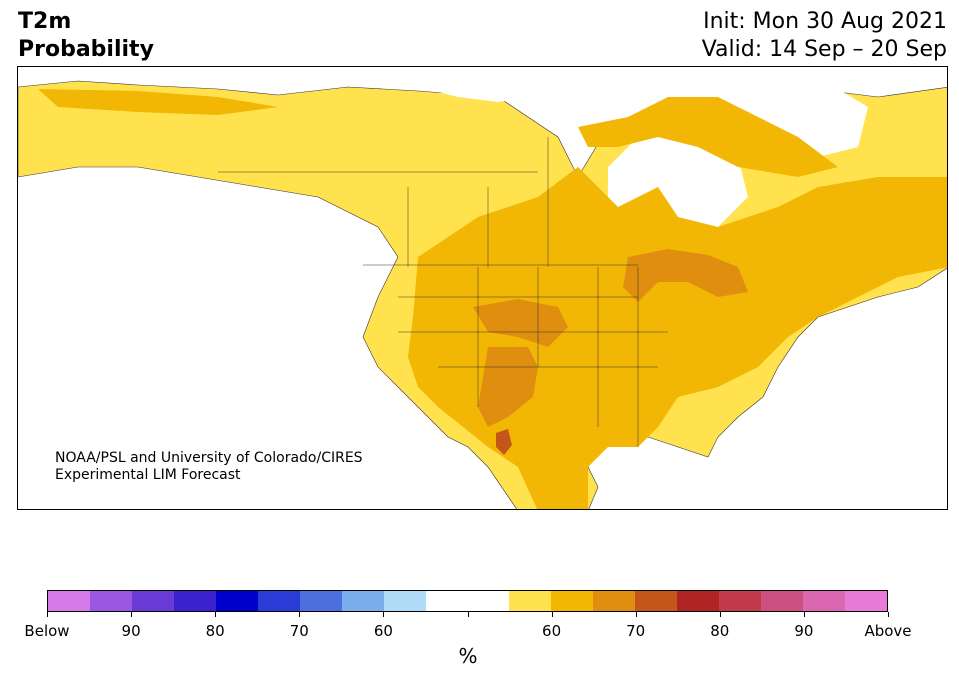  I want to click on title-block-left: T2m Probability, so click(86, 36).